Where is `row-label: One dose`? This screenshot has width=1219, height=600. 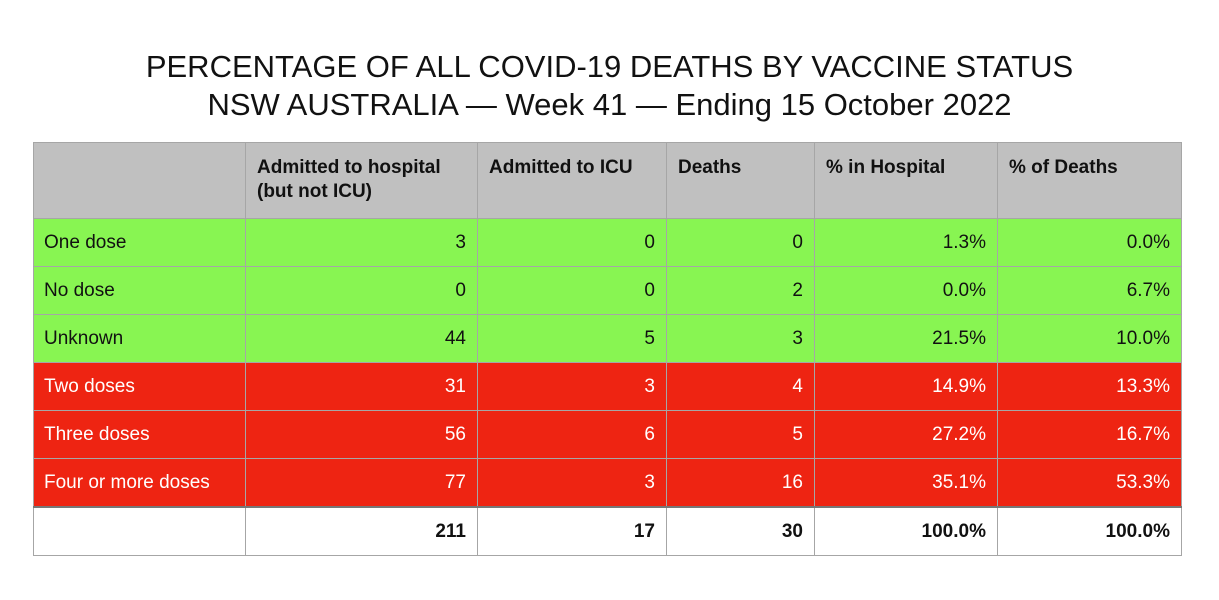 row-label: One dose is located at coordinates (139, 242).